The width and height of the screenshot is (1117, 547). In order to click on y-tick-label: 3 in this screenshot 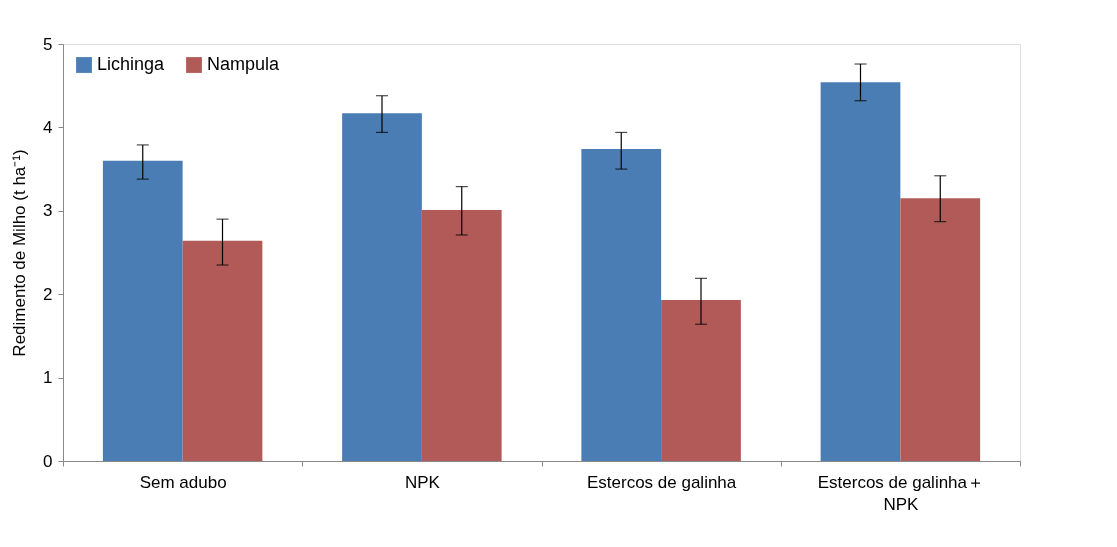, I will do `click(48, 211)`.